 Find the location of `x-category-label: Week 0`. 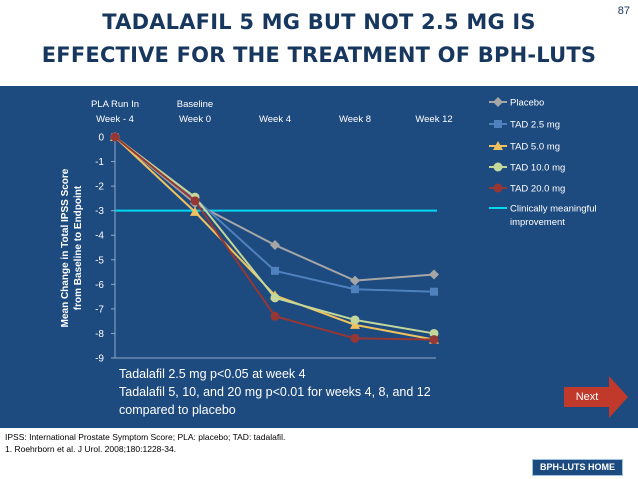

x-category-label: Week 0 is located at coordinates (195, 119).